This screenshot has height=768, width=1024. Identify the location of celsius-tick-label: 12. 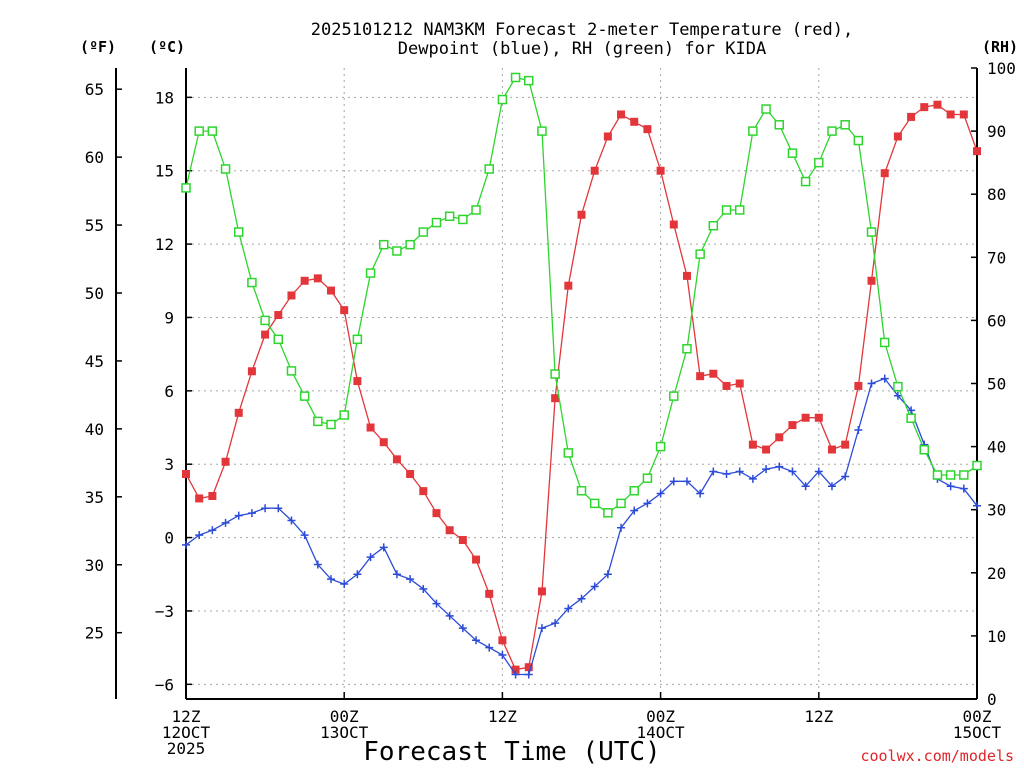
(164, 244).